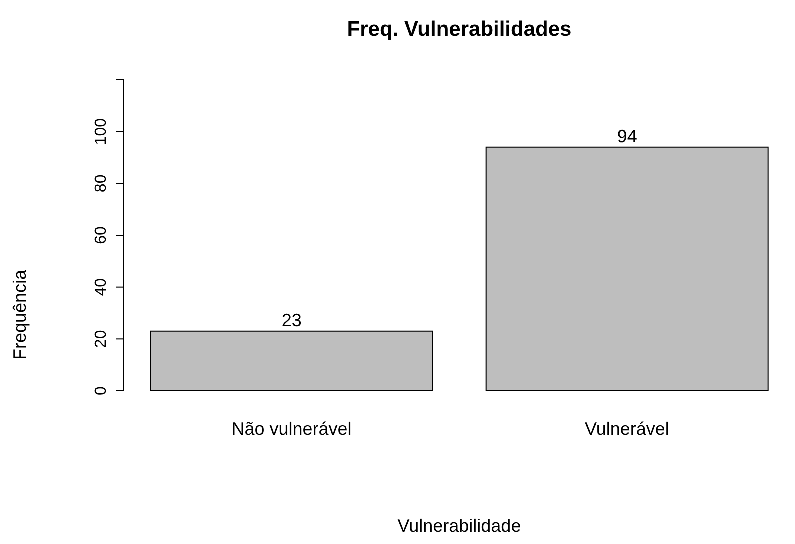 The height and width of the screenshot is (544, 795). What do you see at coordinates (20, 315) in the screenshot?
I see `y-axis-title: Frequência` at bounding box center [20, 315].